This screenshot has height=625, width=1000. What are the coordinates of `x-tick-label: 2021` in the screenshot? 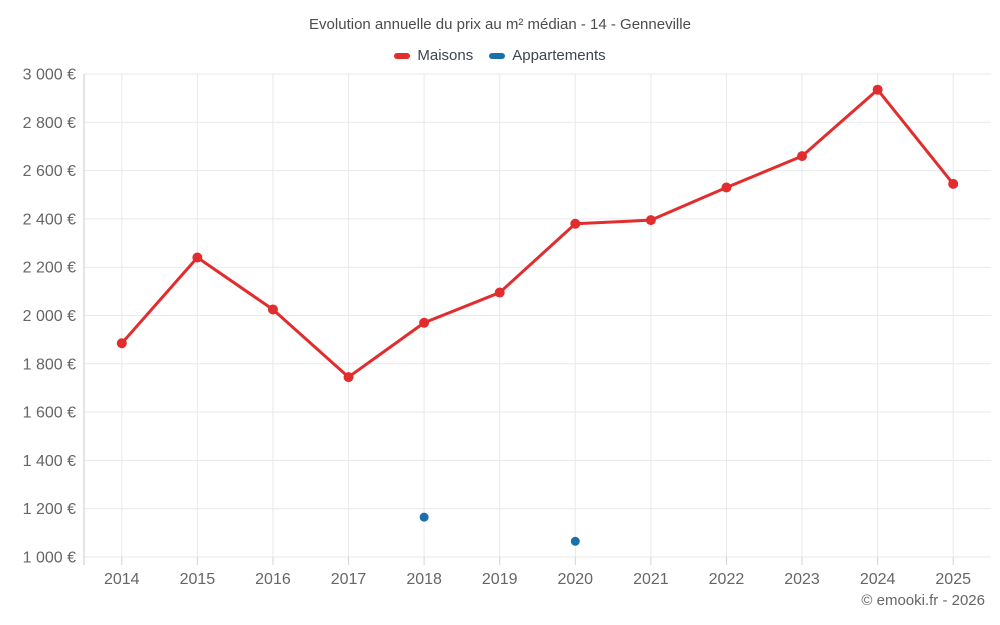 It's located at (651, 579).